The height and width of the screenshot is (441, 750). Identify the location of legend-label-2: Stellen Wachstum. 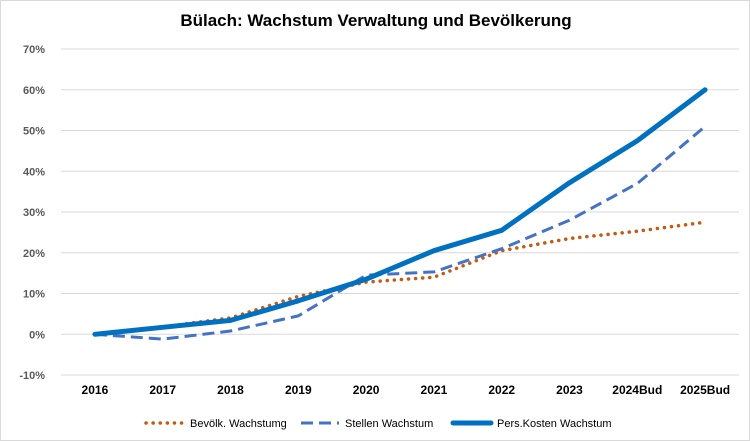
(389, 424).